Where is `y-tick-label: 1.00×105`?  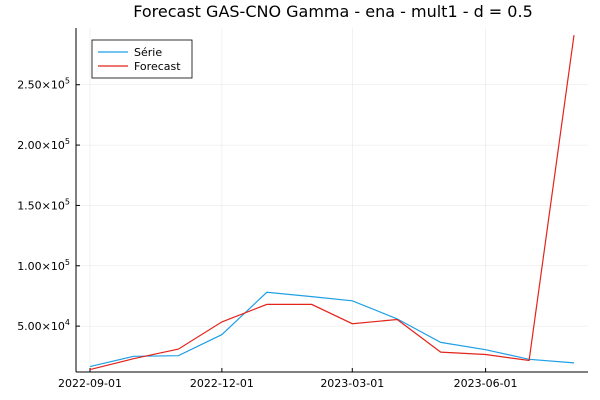
y-tick-label: 1.00×105 is located at coordinates (43, 265).